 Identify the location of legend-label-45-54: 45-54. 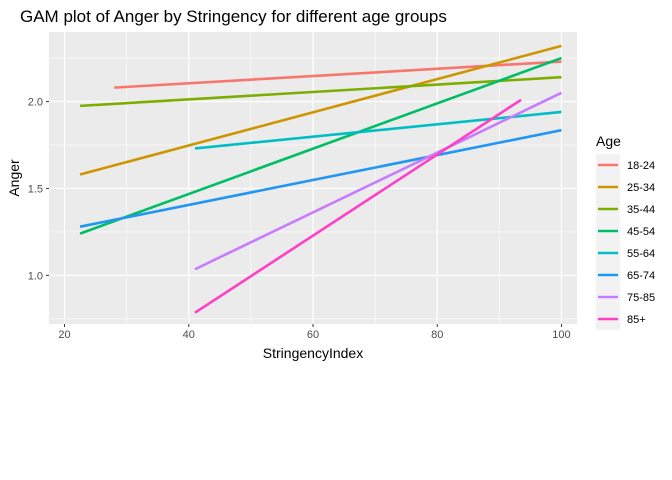
(641, 232).